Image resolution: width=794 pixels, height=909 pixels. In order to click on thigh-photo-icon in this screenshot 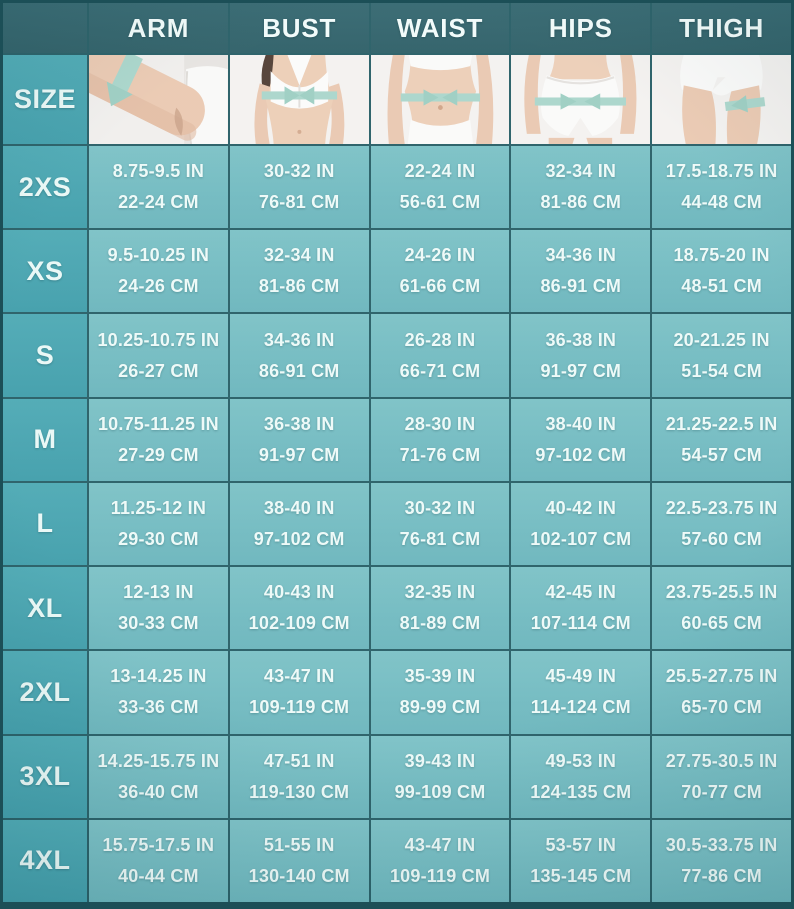, I will do `click(721, 99)`.